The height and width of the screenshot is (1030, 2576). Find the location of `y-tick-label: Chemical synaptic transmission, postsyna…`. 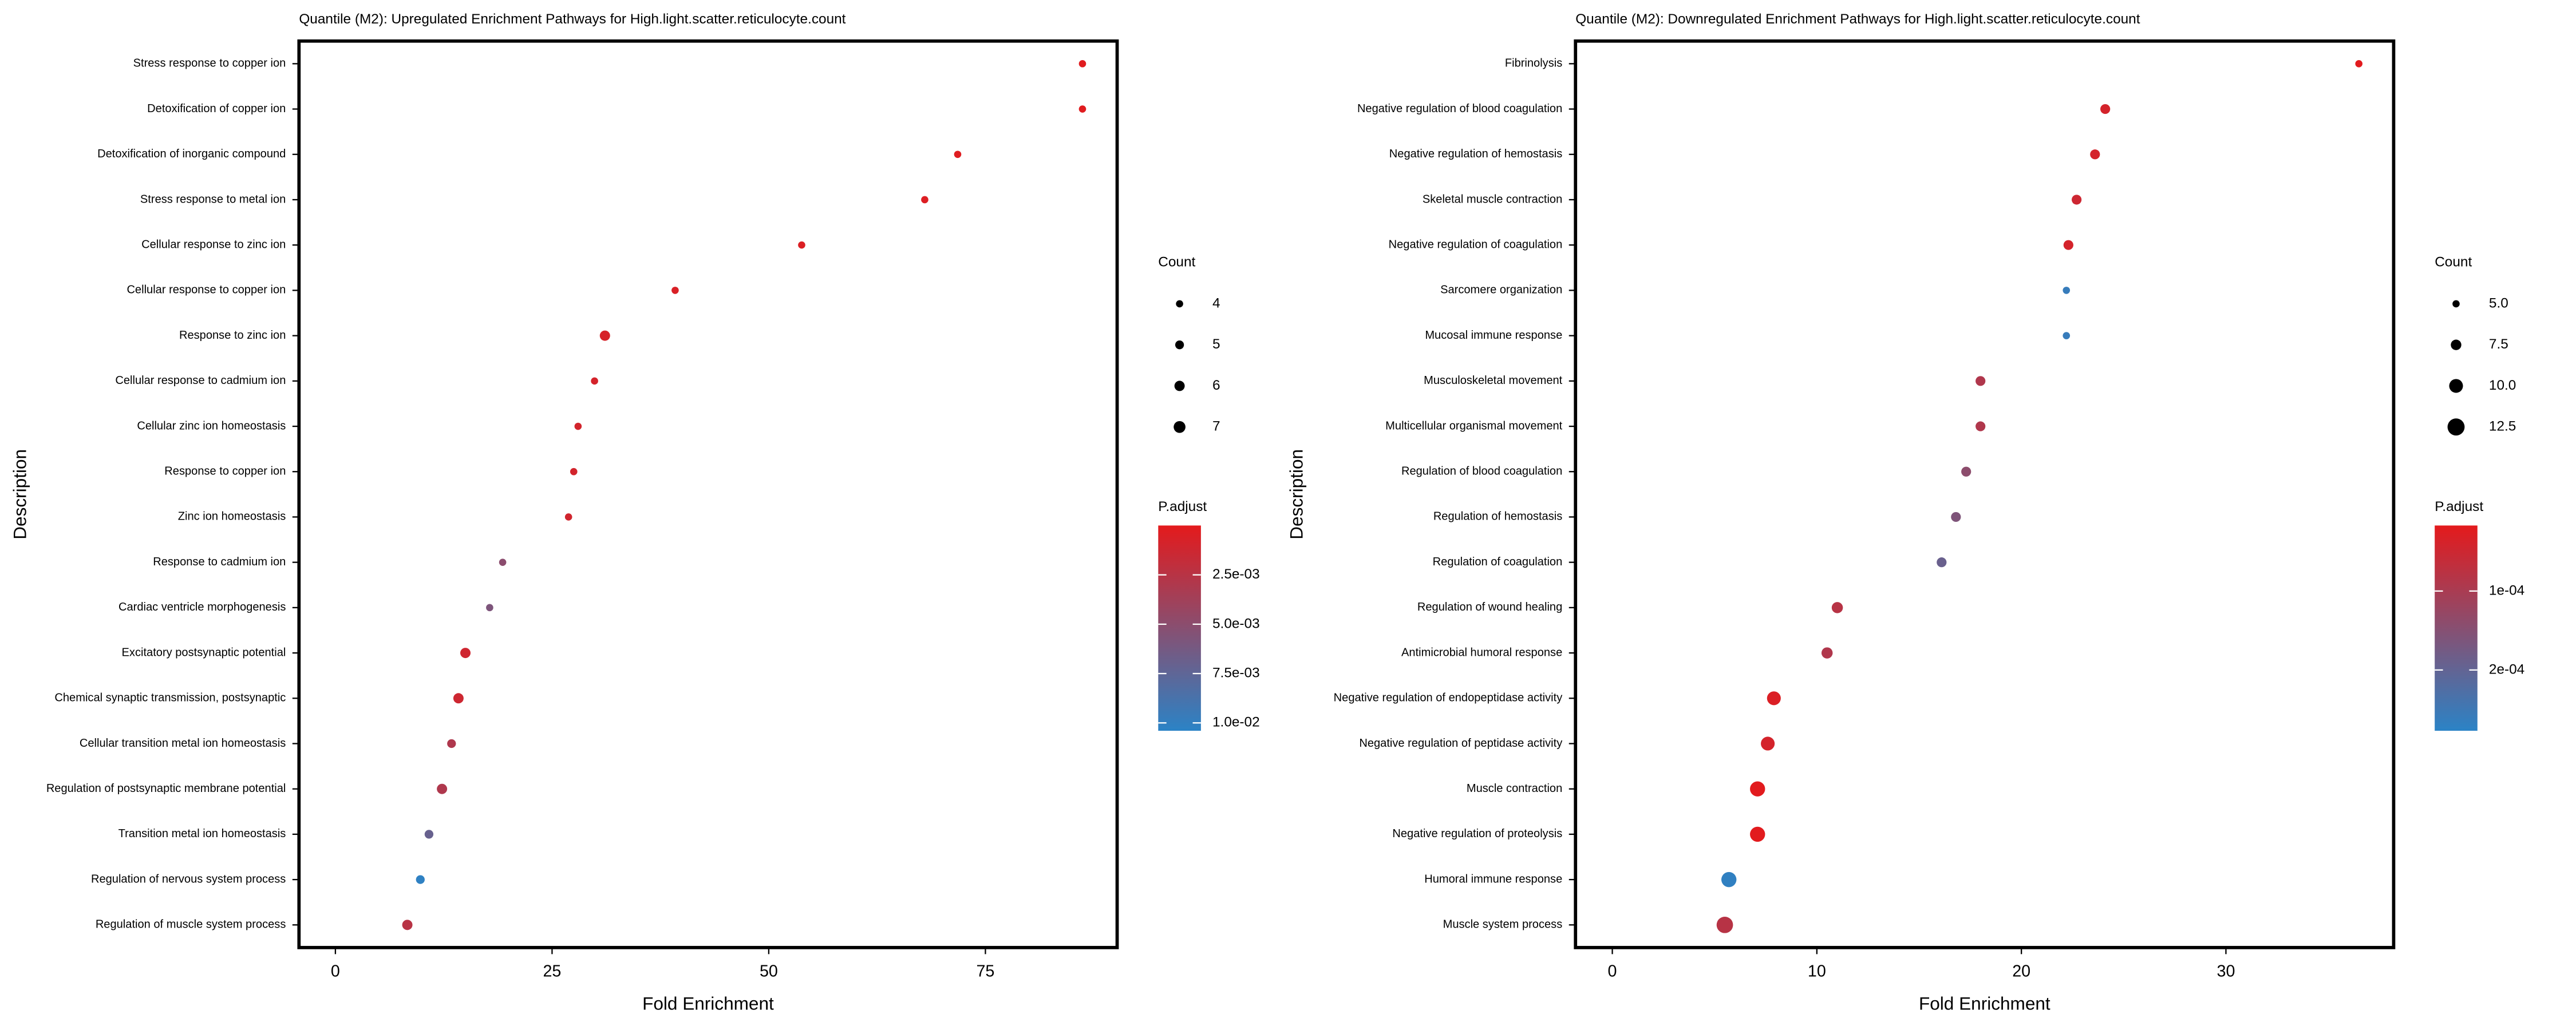

y-tick-label: Chemical synaptic transmission, postsyna… is located at coordinates (170, 698).